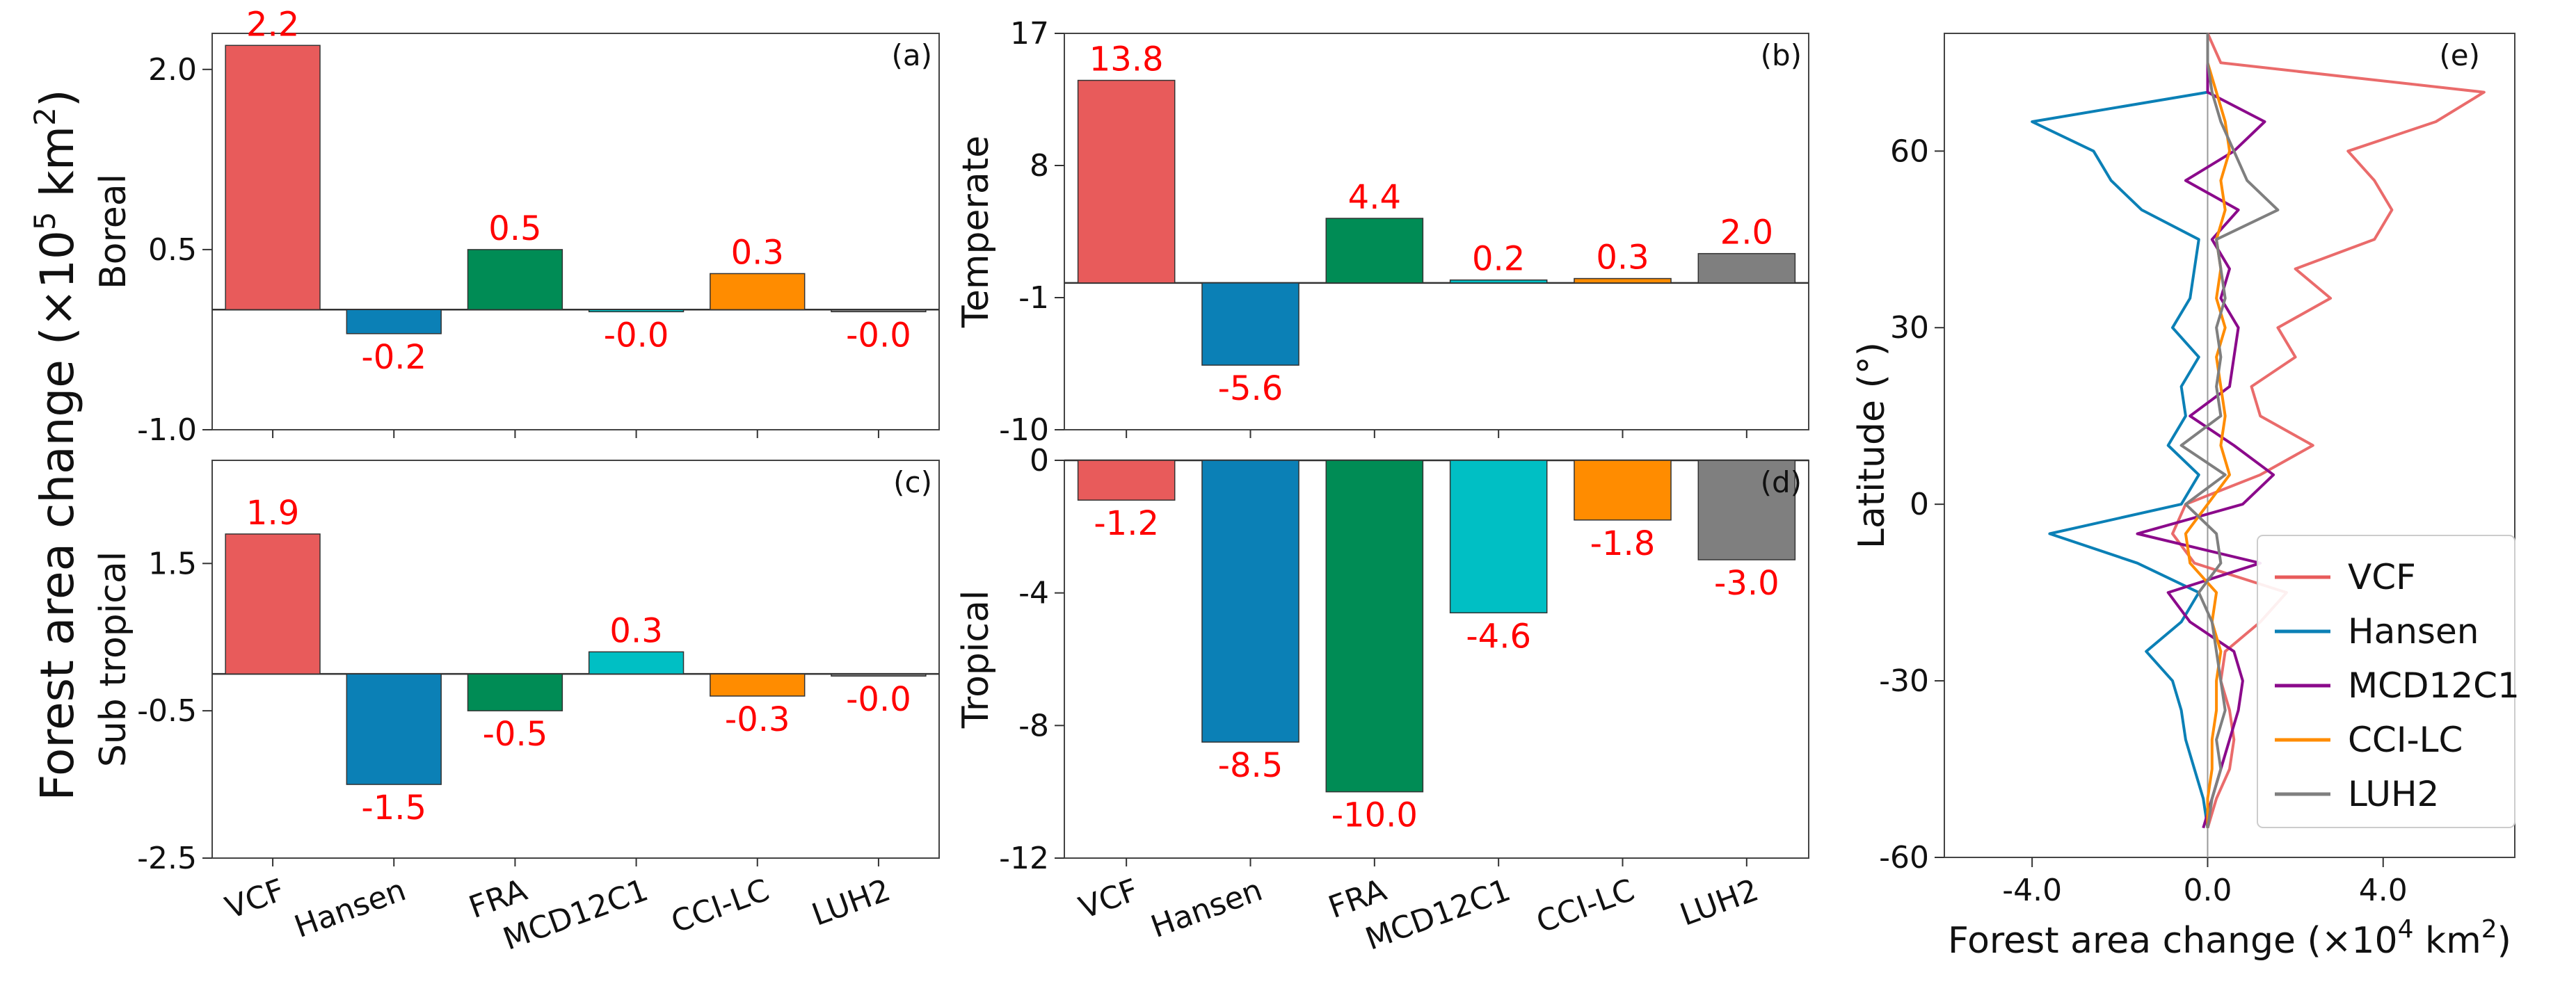 The height and width of the screenshot is (993, 2576). Describe the element at coordinates (1781, 482) in the screenshot. I see `panel-letter: (d)` at that location.